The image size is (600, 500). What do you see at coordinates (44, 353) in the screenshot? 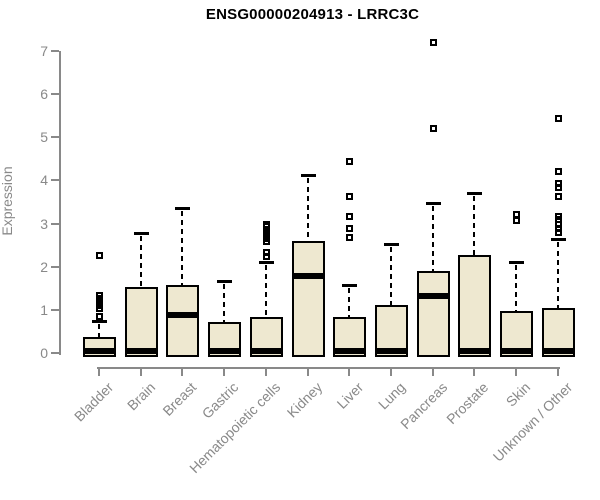
I see `y-tick-label: 0` at bounding box center [44, 353].